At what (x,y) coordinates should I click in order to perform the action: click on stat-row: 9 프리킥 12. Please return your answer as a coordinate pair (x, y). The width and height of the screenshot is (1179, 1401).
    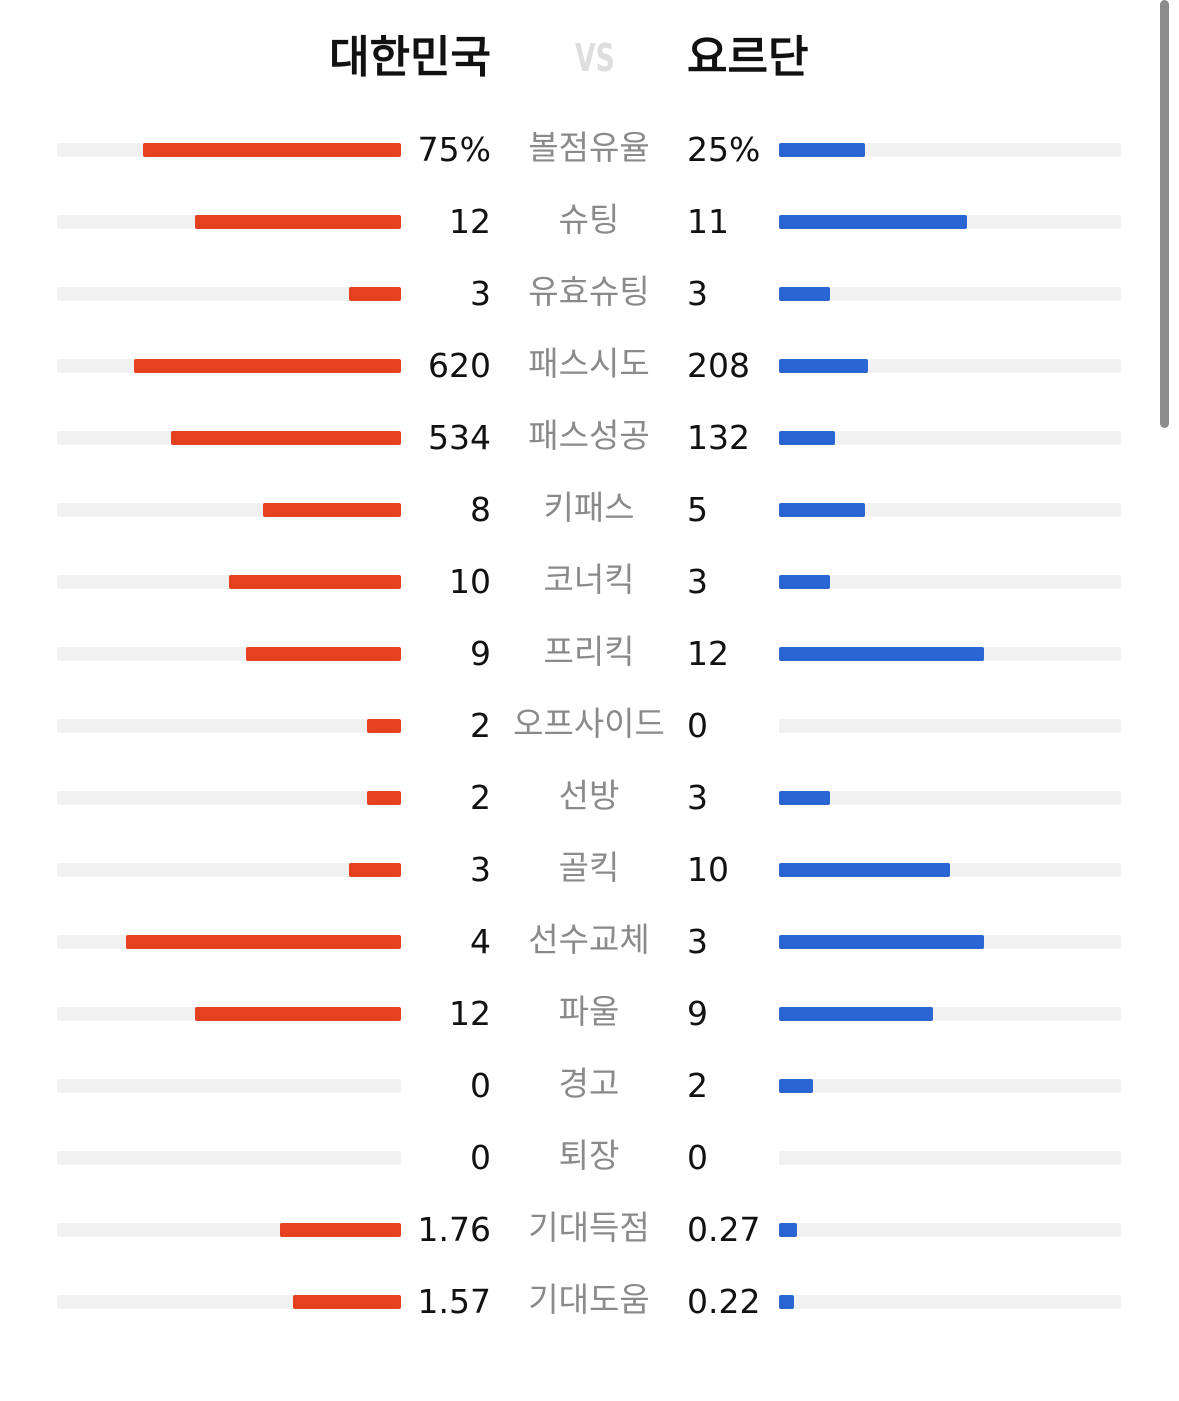
    Looking at the image, I should click on (589, 653).